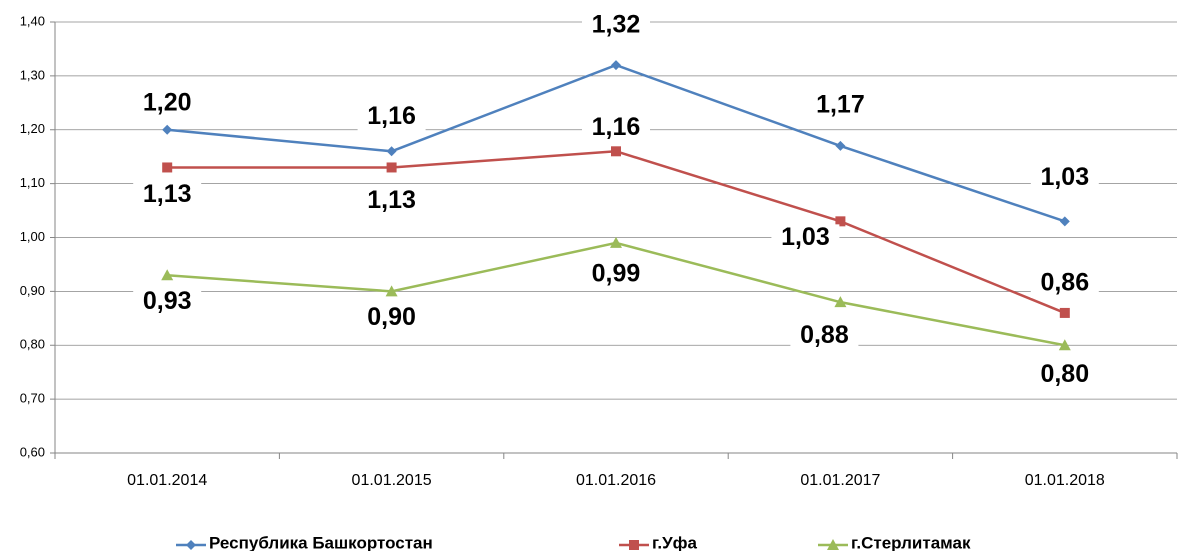  I want to click on x-tick-label: 01.01.2014, so click(167, 480).